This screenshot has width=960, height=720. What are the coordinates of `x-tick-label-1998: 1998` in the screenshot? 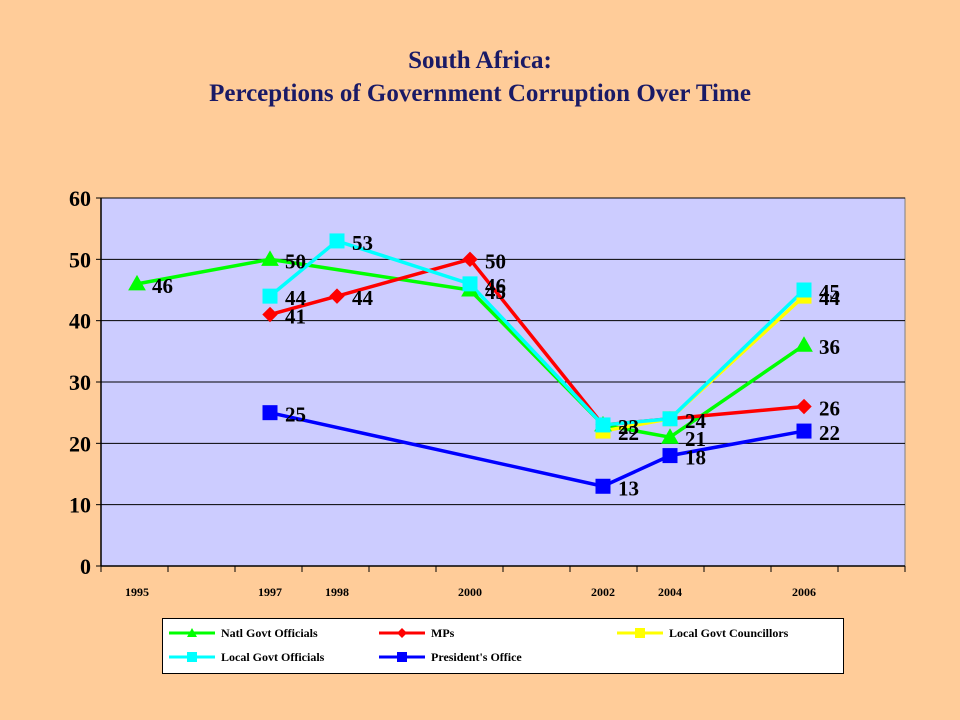 It's located at (337, 592).